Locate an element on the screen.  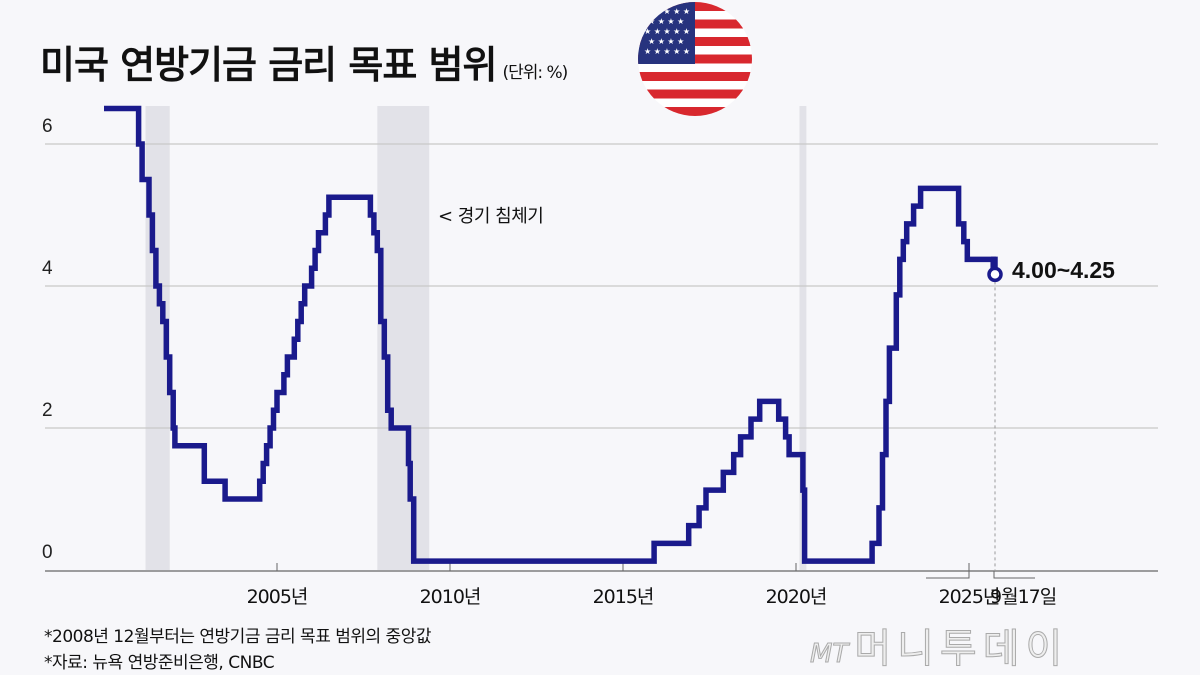
bracket-latest is located at coordinates (1014, 575).